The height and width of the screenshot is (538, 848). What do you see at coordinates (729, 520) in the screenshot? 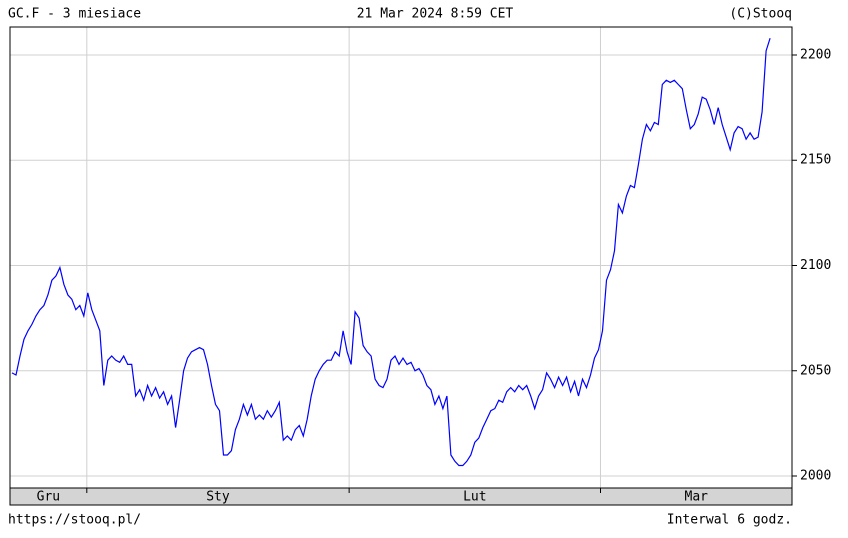
I see `interval-note: Interwal 6 godz.` at bounding box center [729, 520].